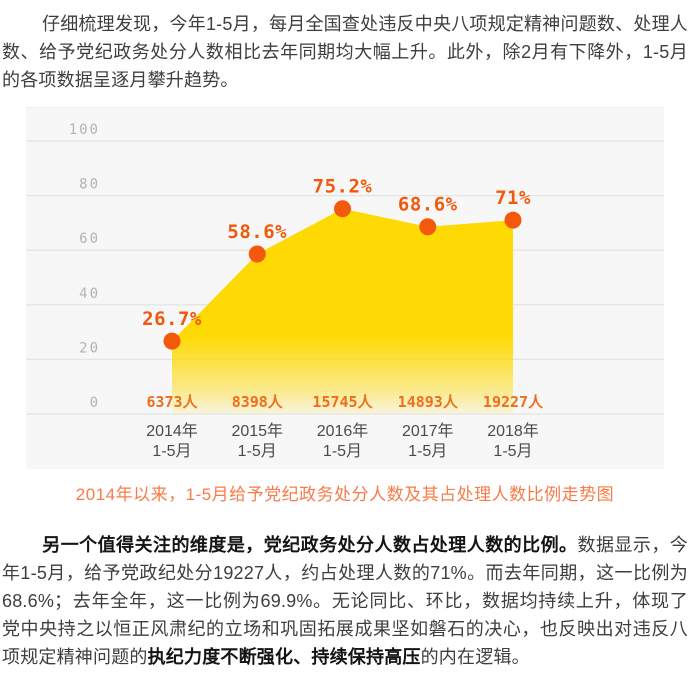  I want to click on y-axis-tick-label: 20, so click(89, 348).